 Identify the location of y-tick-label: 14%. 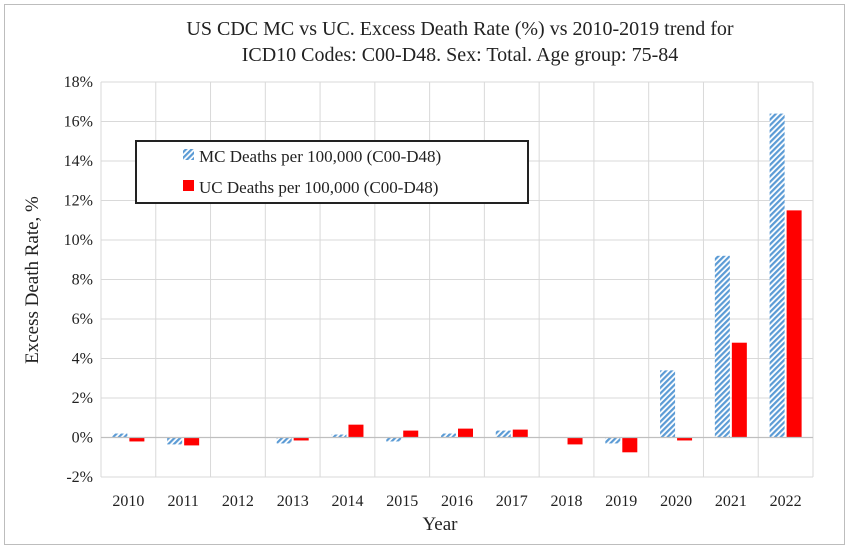
(78, 161).